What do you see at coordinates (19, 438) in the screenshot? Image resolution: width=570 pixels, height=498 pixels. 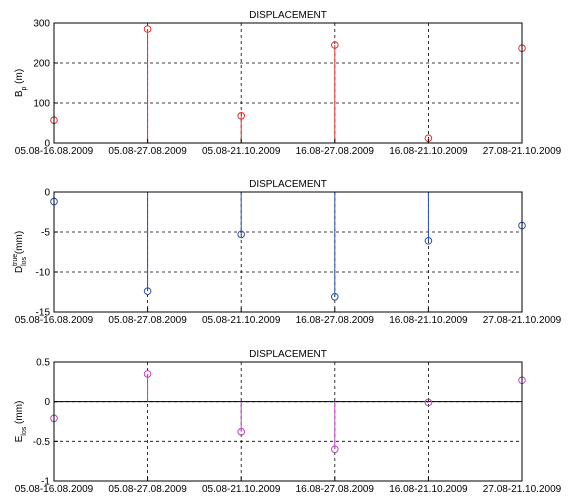 I see `y-label-main: E` at bounding box center [19, 438].